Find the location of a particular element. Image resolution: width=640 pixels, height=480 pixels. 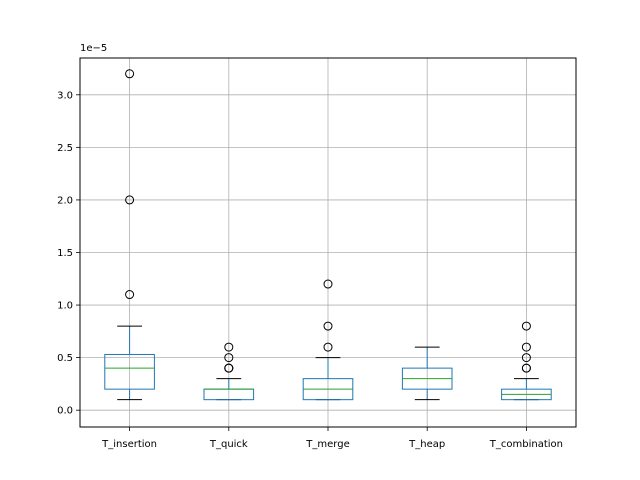

y-tick-label: 3.0 is located at coordinates (65, 95).